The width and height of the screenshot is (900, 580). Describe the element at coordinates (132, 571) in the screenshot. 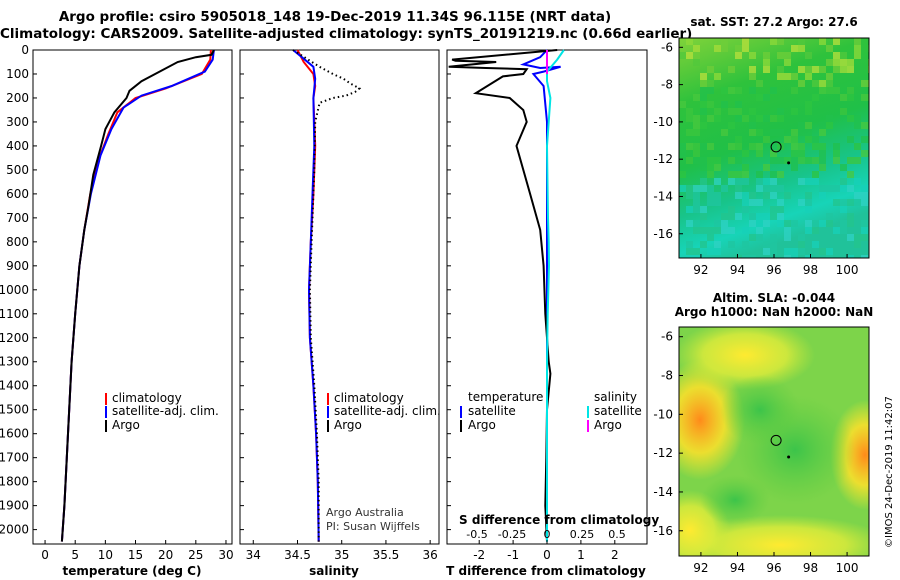

I see `temperature-axis-label: temperature (deg C)` at that location.